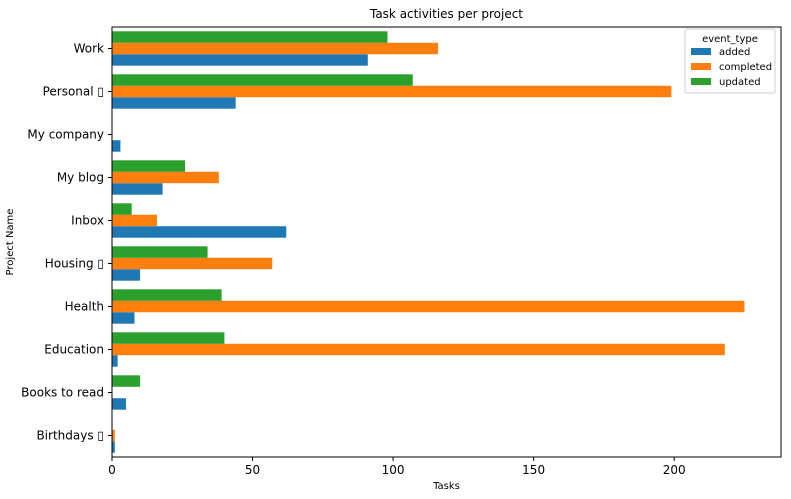 Image resolution: width=791 pixels, height=499 pixels. I want to click on y-tick-label: Housing ▯, so click(74, 264).